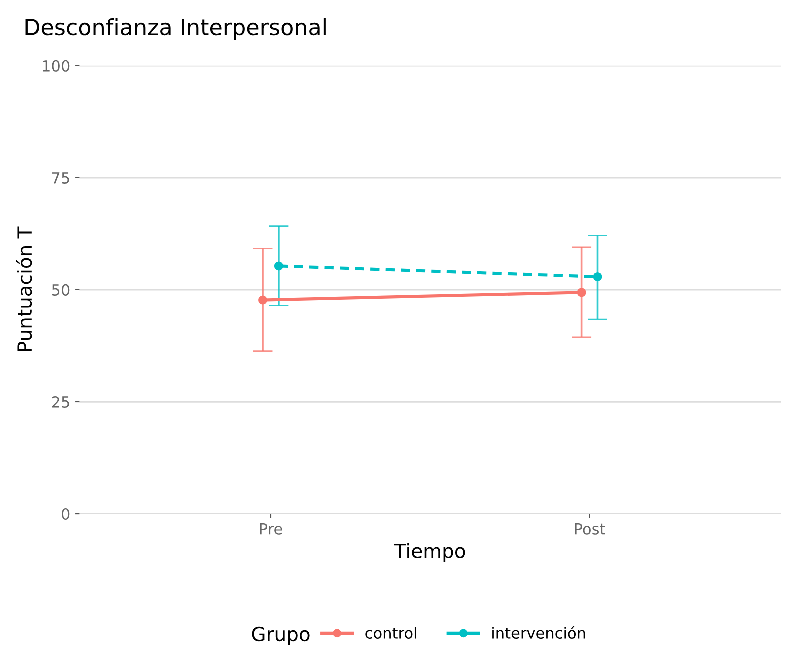 The height and width of the screenshot is (659, 797). Describe the element at coordinates (281, 636) in the screenshot. I see `legend-title: Grupo` at that location.